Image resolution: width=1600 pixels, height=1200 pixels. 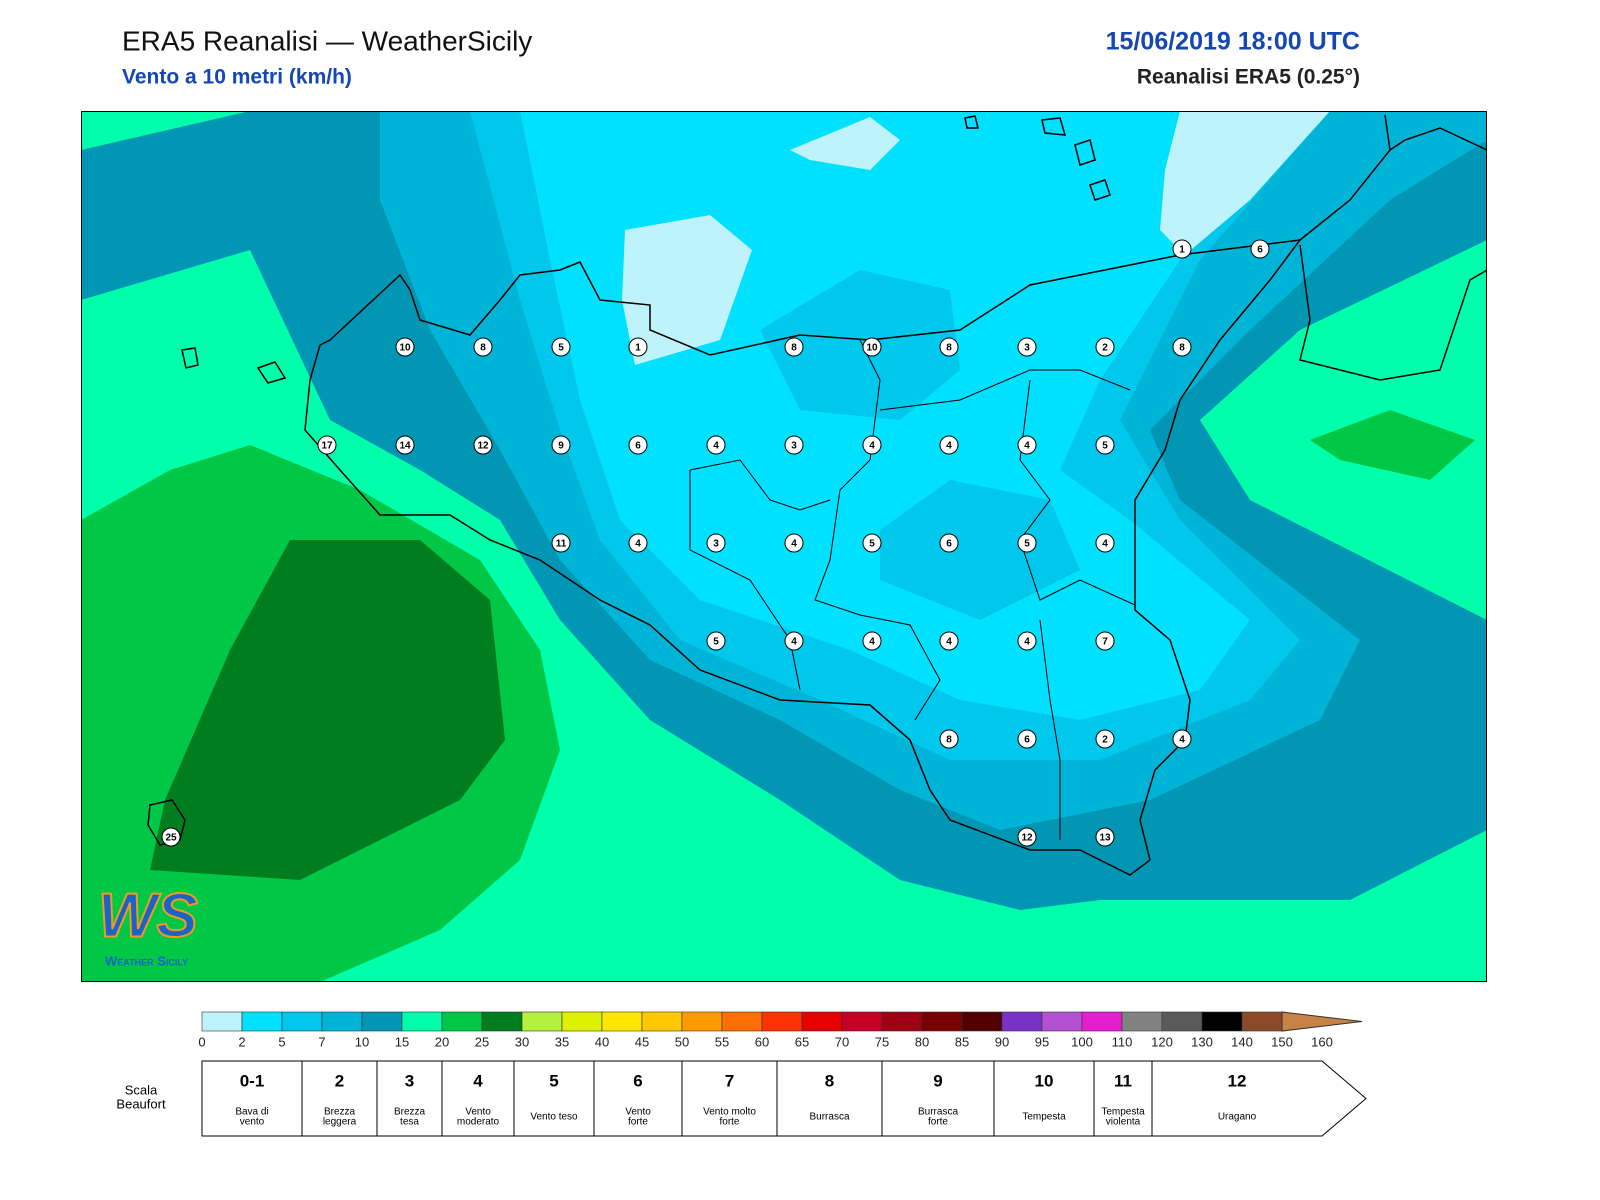 What do you see at coordinates (402, 1041) in the screenshot?
I see `scale-tick-label: 15` at bounding box center [402, 1041].